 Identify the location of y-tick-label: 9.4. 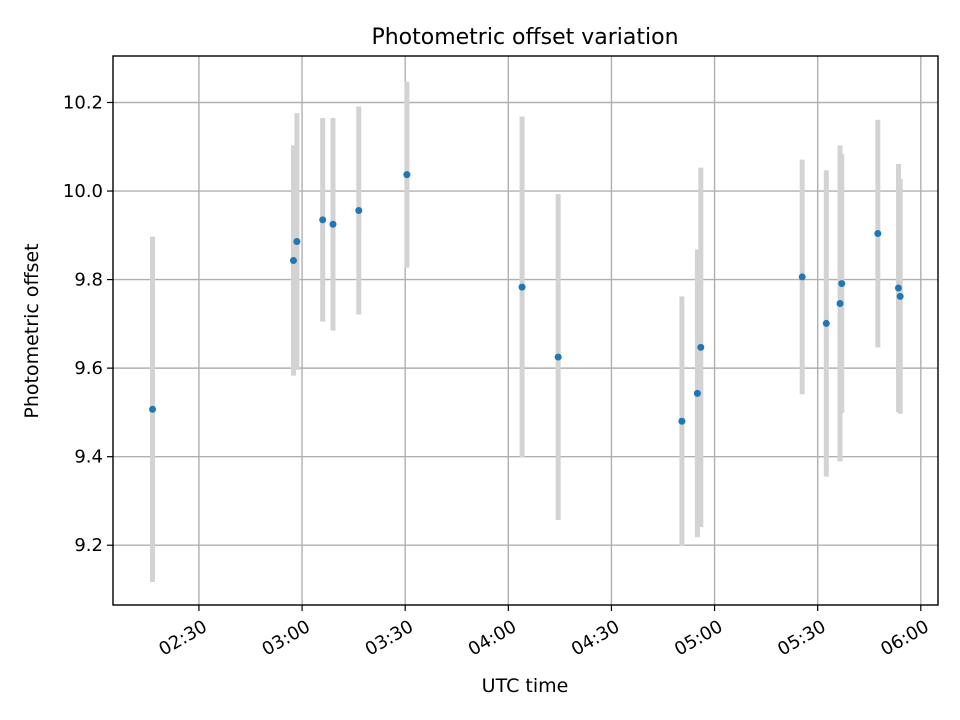
(88, 457).